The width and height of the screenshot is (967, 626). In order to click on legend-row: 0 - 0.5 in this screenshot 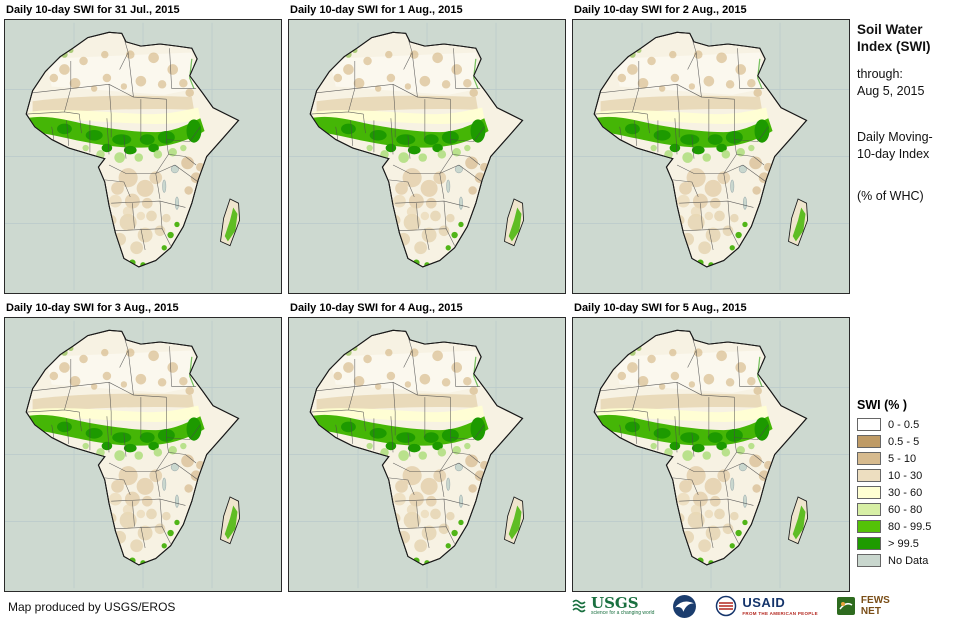, I will do `click(911, 424)`.